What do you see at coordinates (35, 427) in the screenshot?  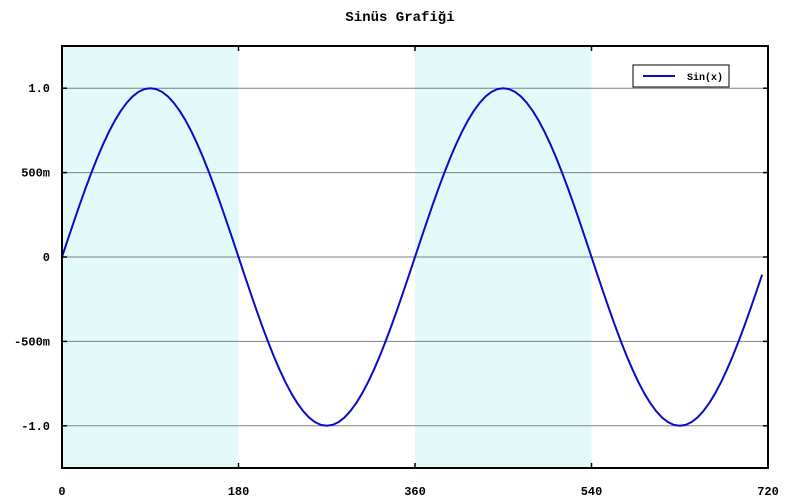 I see `y-tick-label: -1.0` at bounding box center [35, 427].